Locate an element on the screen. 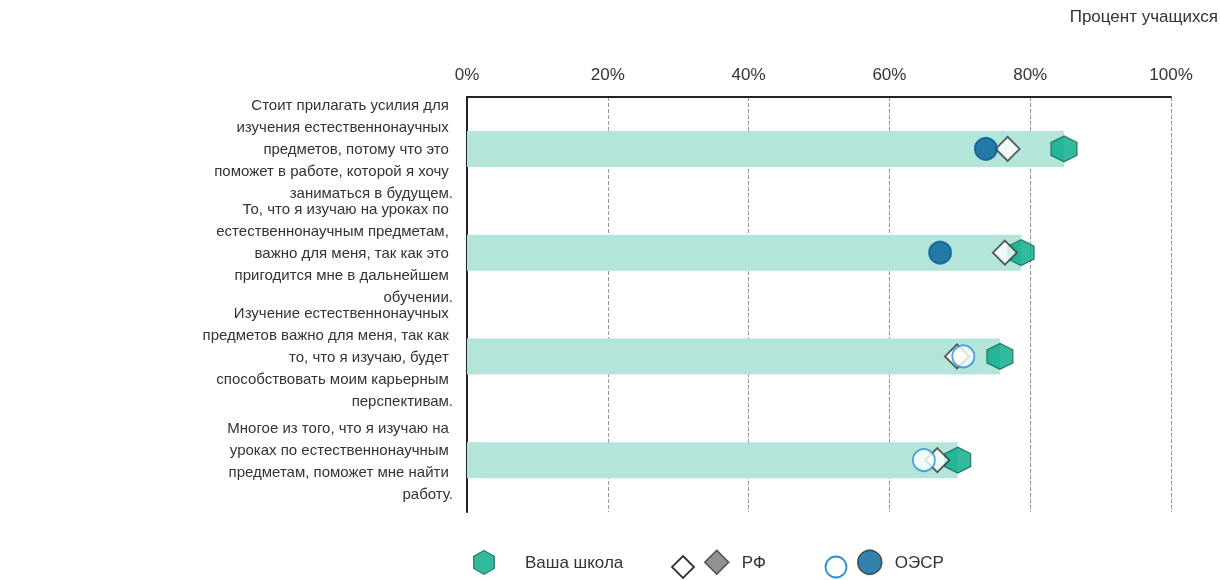 The height and width of the screenshot is (580, 1220). x-tick-label: 60% is located at coordinates (889, 74).